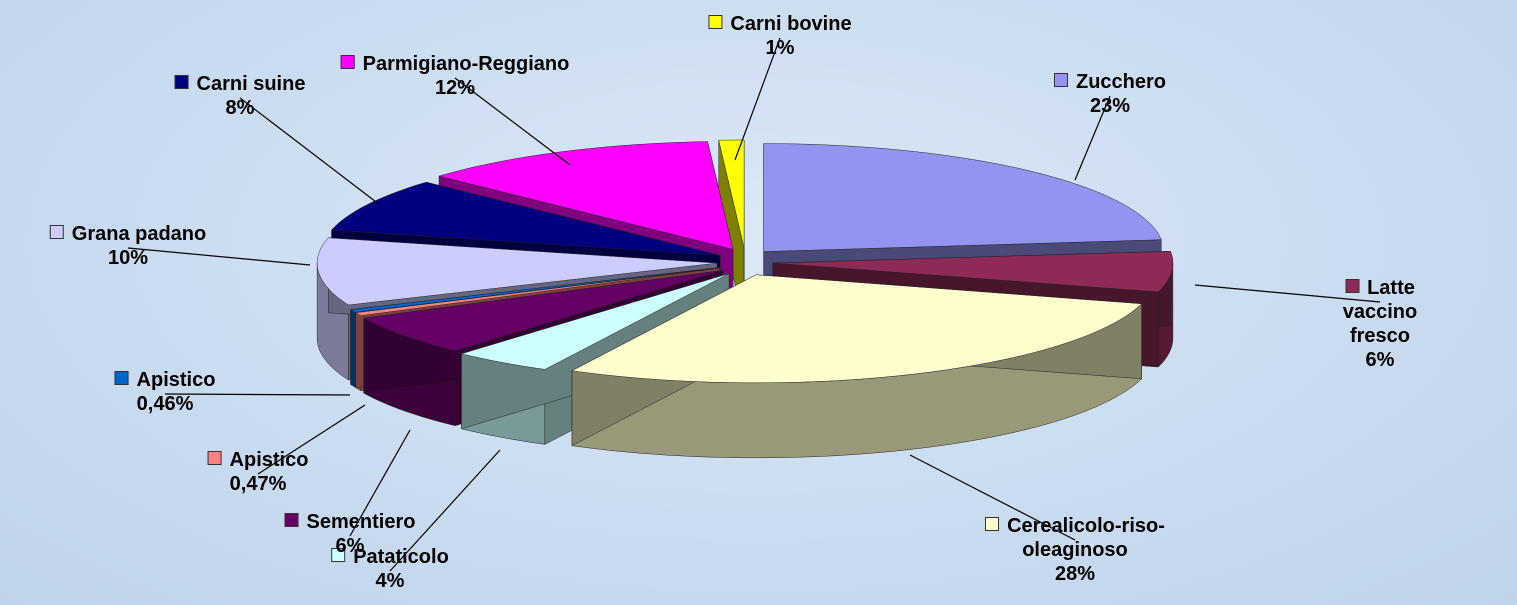  What do you see at coordinates (251, 84) in the screenshot?
I see `category-label: Carni suine` at bounding box center [251, 84].